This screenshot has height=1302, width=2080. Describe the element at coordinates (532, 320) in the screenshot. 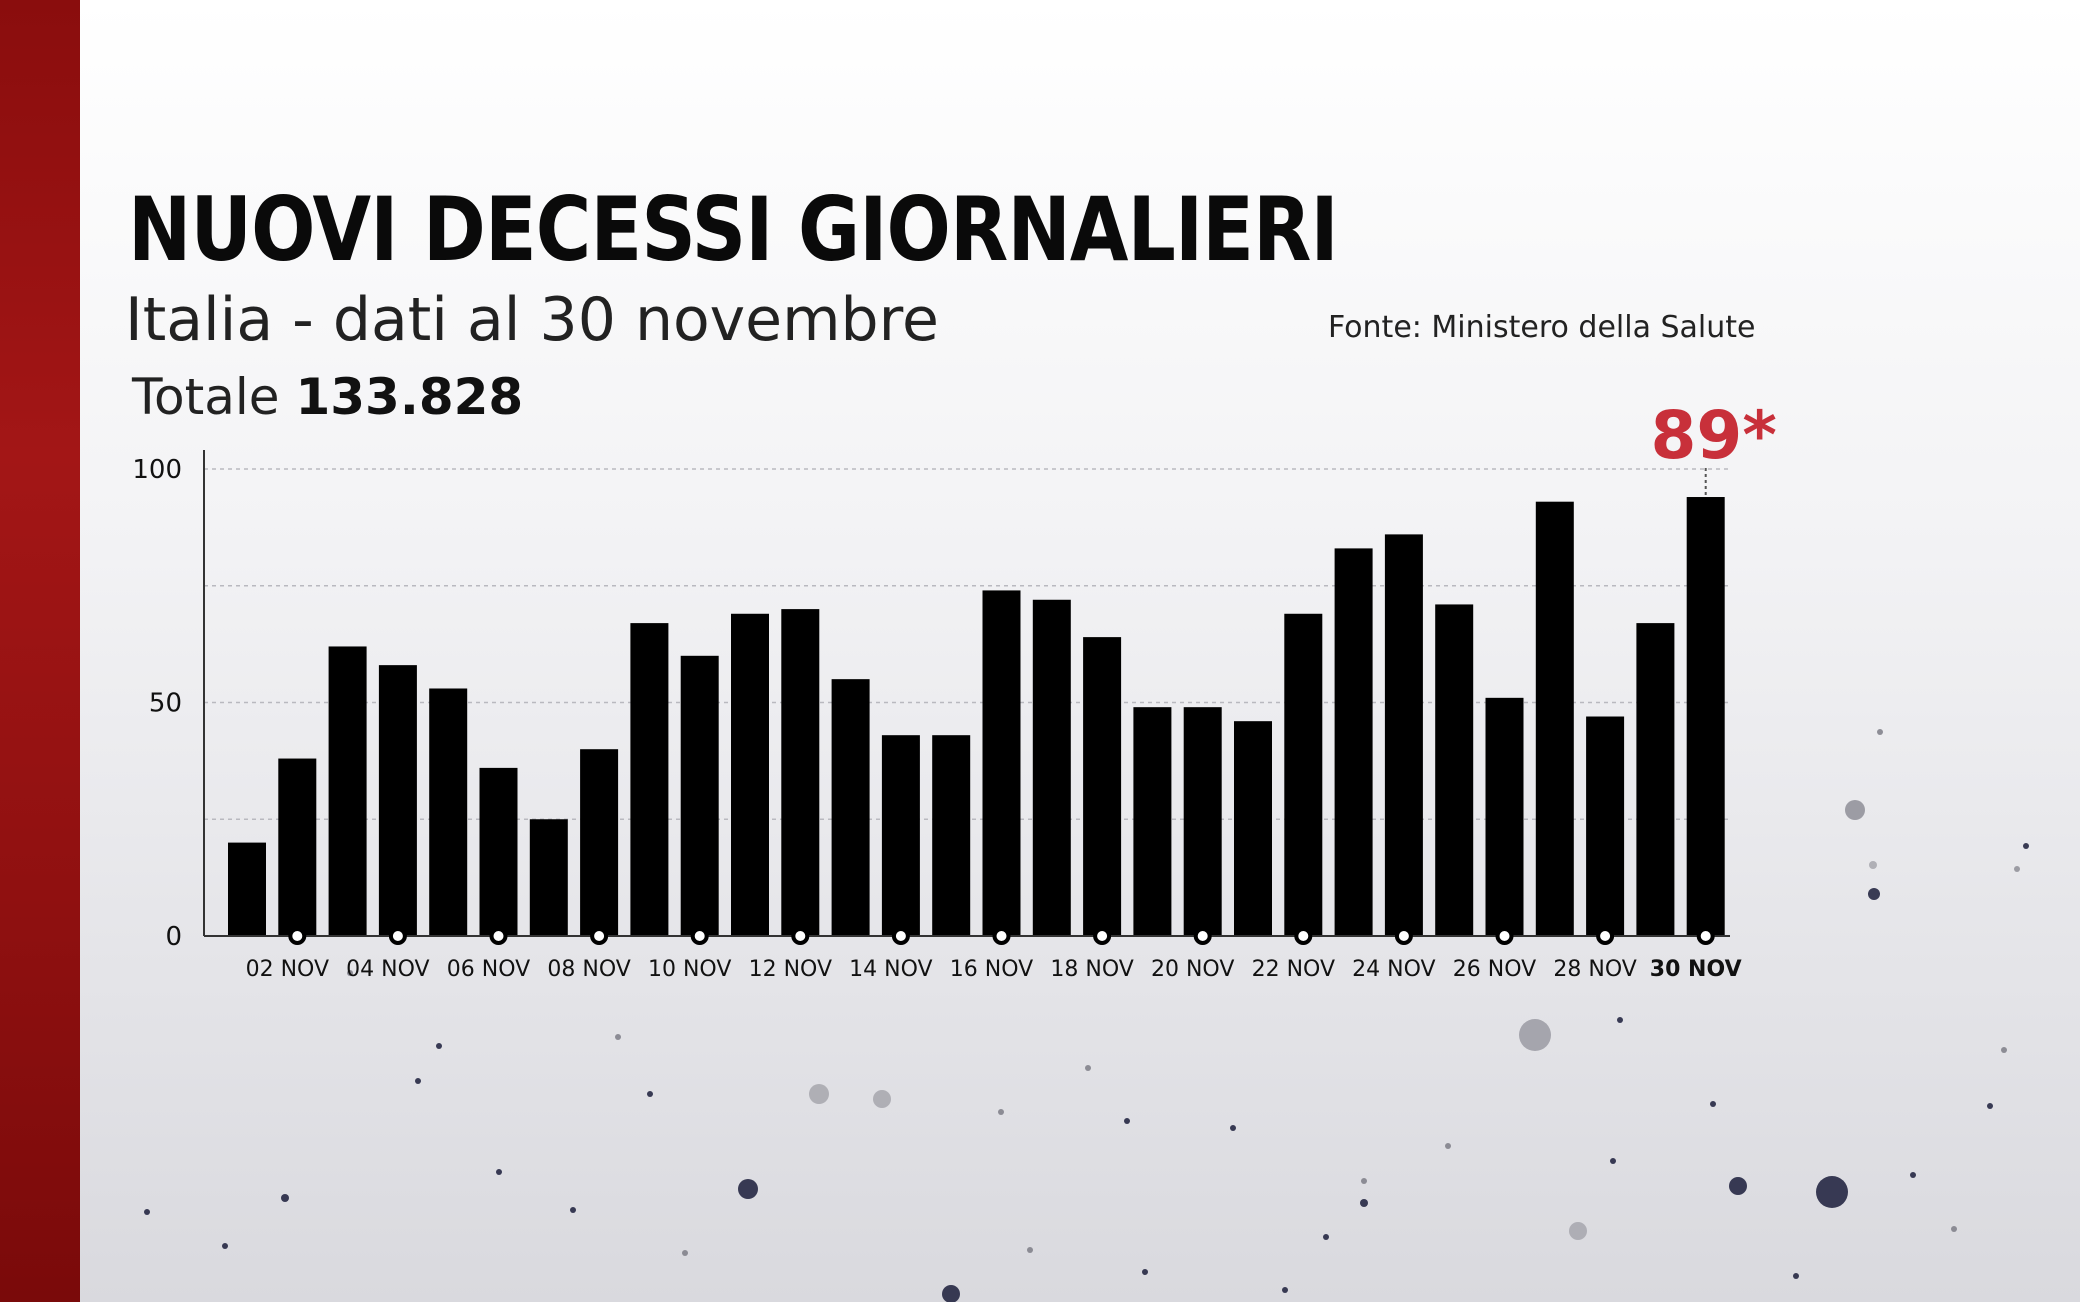

I see `chart-subtitle: Italia - dati al 30 novembre` at that location.